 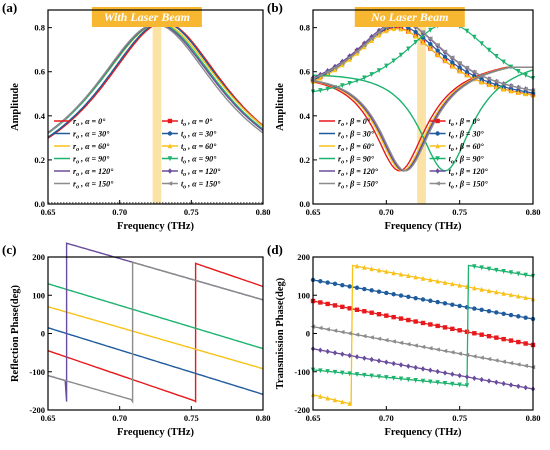 I want to click on legend-label: to , β = 120°, so click(x=469, y=172).